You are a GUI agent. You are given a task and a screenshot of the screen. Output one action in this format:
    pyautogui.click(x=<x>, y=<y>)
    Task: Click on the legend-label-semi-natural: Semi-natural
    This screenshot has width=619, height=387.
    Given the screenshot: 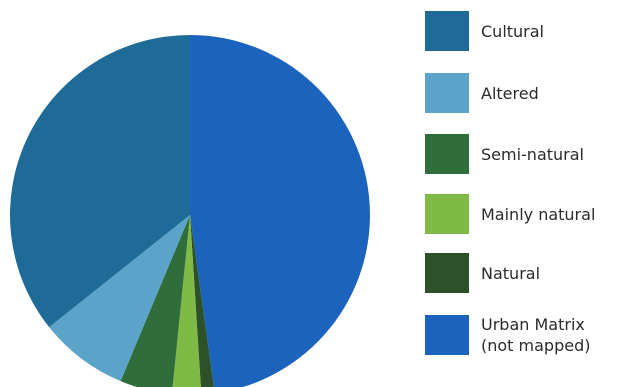 What is the action you would take?
    pyautogui.click(x=532, y=154)
    